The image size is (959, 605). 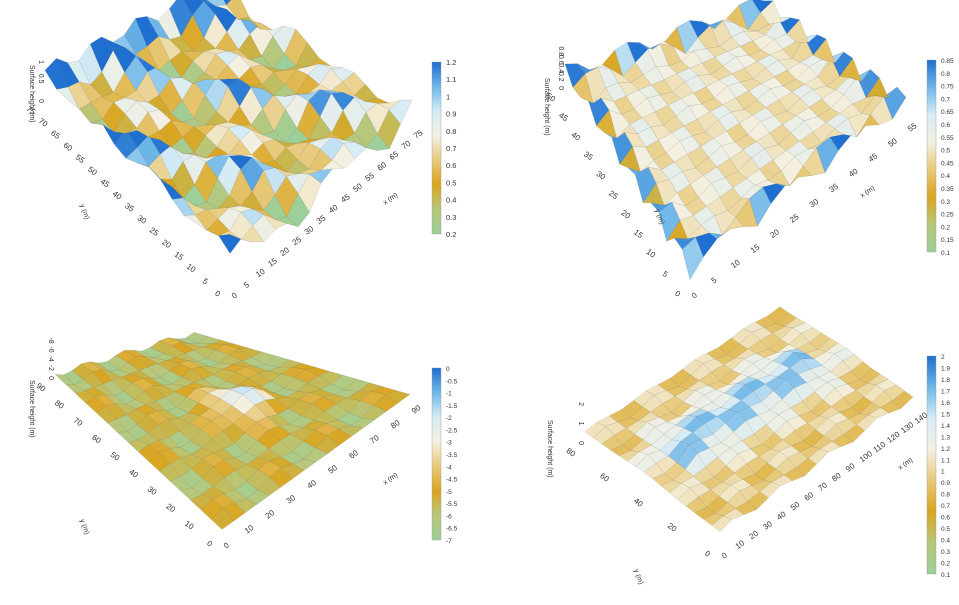 I want to click on y-tick-label: 0, so click(x=209, y=544).